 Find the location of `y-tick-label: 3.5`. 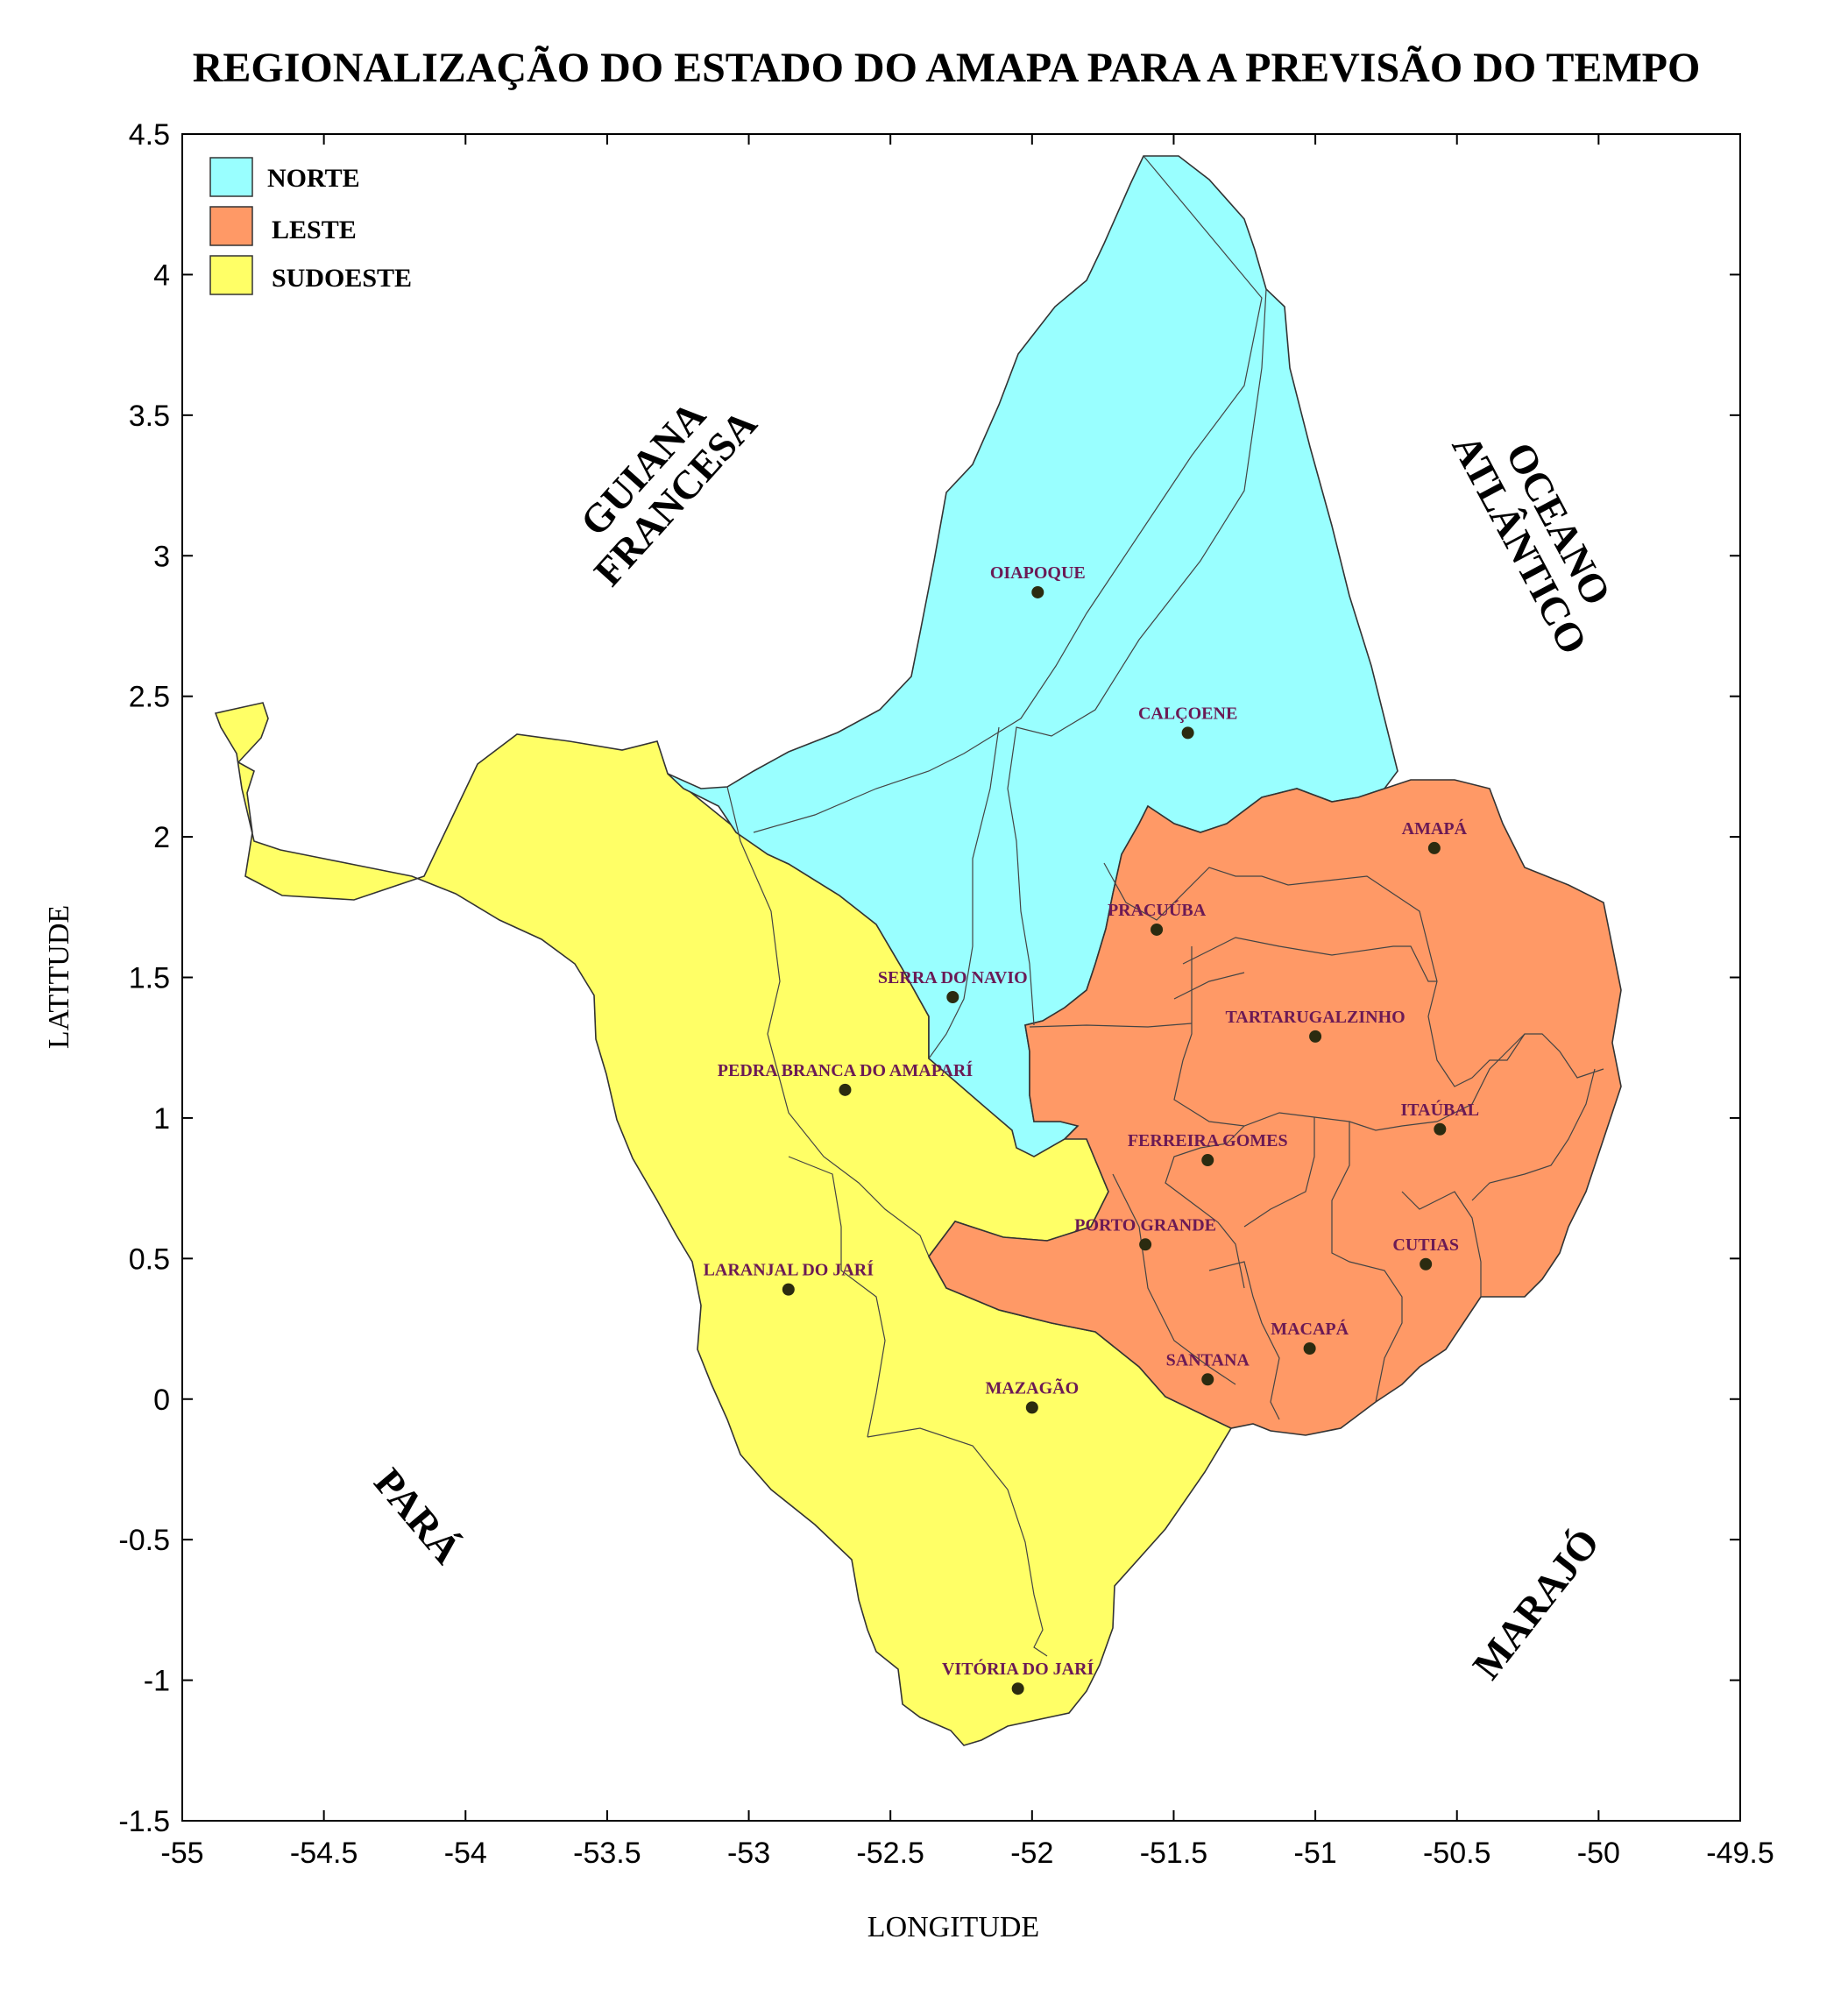

y-tick-label: 3.5 is located at coordinates (149, 416).